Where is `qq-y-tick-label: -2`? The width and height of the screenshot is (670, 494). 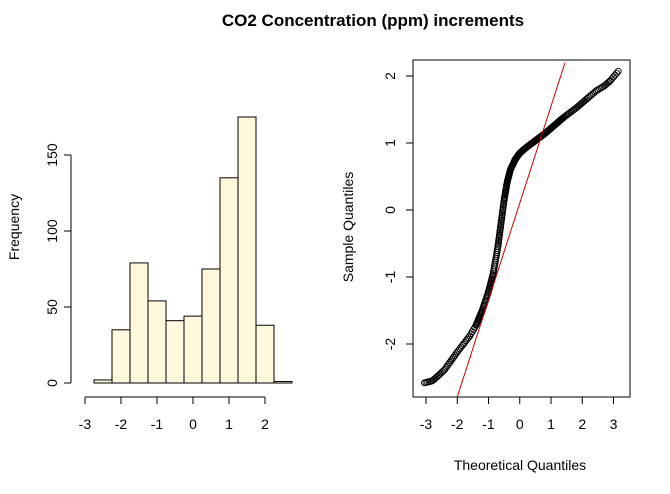
qq-y-tick-label: -2 is located at coordinates (390, 344).